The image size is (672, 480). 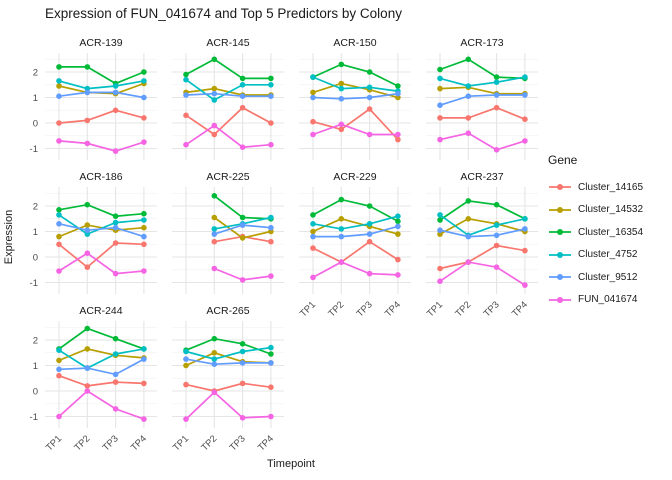 I want to click on facet-ACR-145: ACR-145, so click(x=228, y=98).